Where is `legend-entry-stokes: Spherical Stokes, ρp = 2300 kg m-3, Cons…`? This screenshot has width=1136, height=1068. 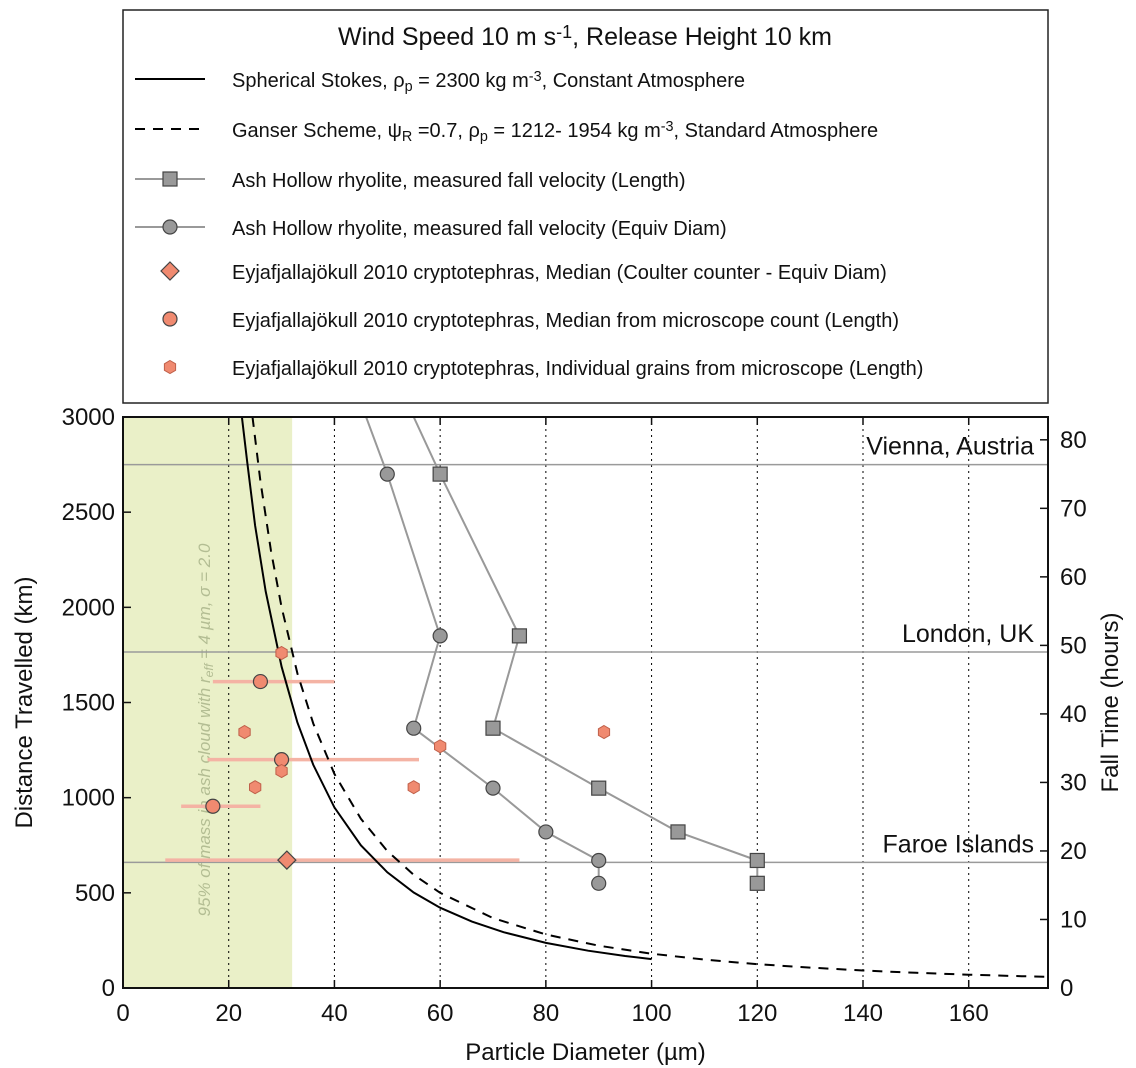 legend-entry-stokes: Spherical Stokes, ρp = 2300 kg m-3, Cons… is located at coordinates (440, 82).